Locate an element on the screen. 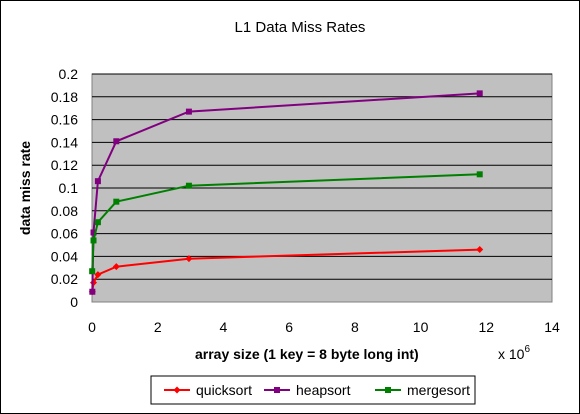 Image resolution: width=580 pixels, height=414 pixels. y-tick-label: 0.08 is located at coordinates (64, 211).